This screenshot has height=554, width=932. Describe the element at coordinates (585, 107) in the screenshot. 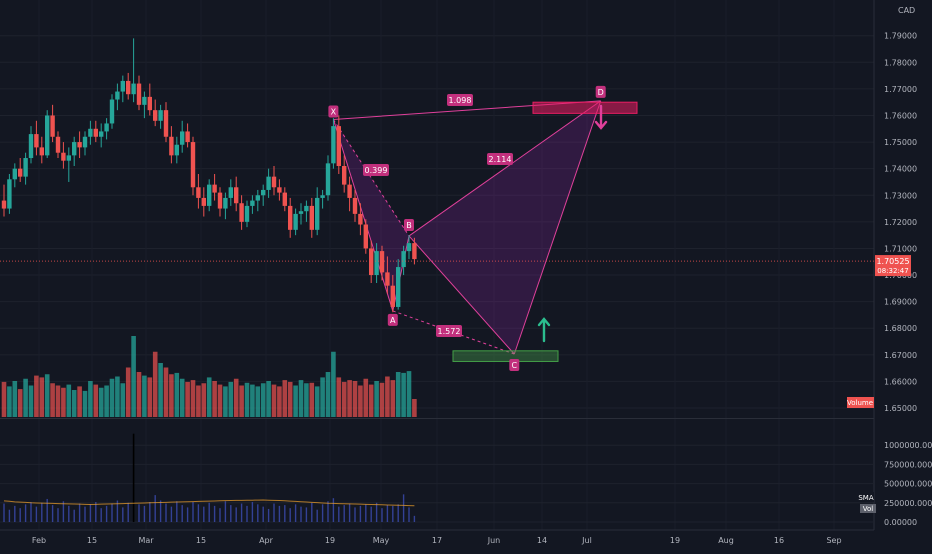

I see `target-zone` at that location.